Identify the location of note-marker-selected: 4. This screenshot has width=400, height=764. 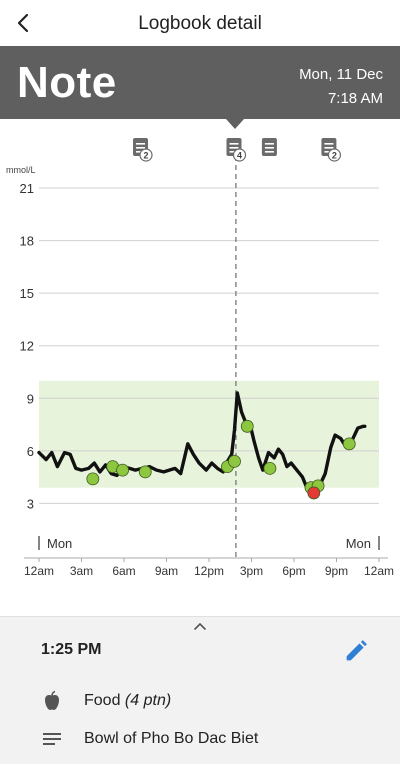
(236, 150).